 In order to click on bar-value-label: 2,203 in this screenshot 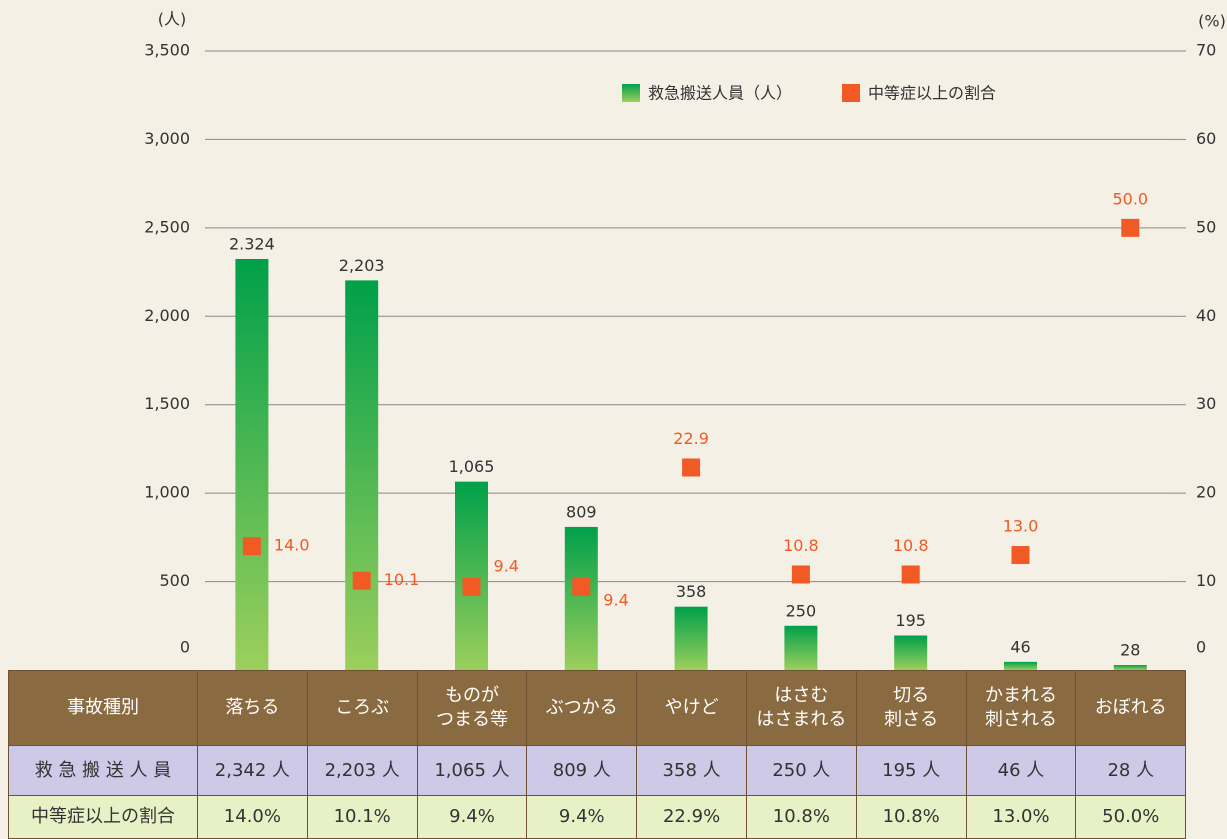, I will do `click(362, 265)`.